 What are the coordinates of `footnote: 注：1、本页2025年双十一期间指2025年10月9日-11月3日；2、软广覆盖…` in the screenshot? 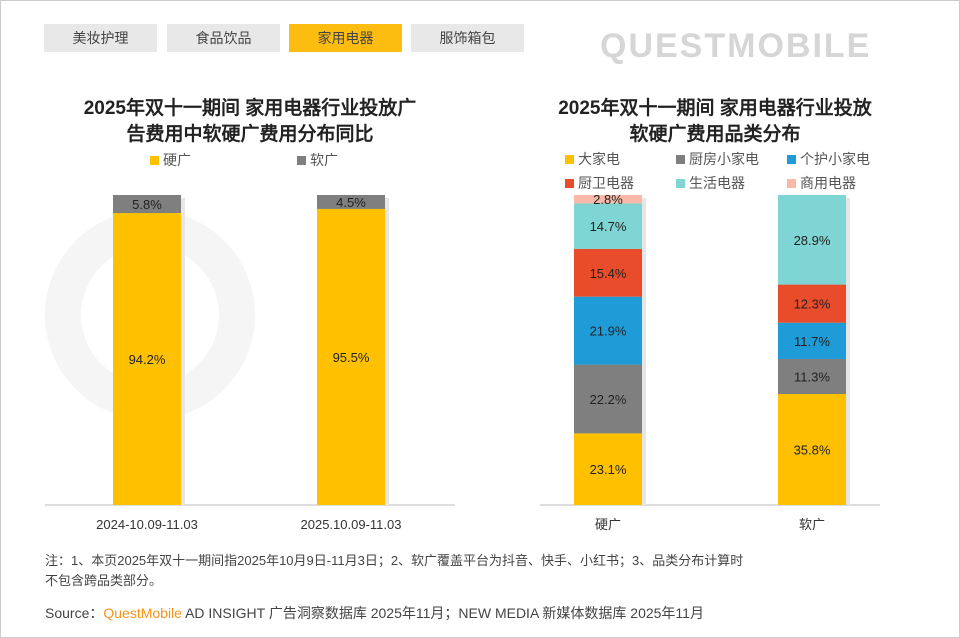 It's located at (394, 571).